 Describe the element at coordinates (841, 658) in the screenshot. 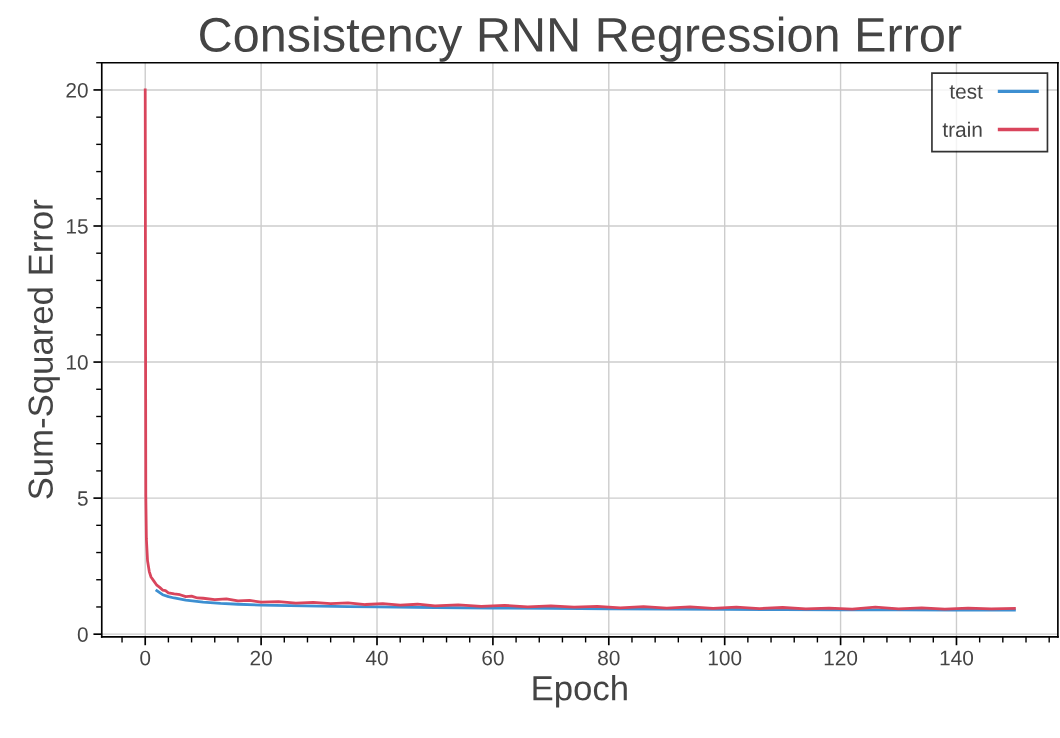

I see `x-tick-label: 120` at that location.